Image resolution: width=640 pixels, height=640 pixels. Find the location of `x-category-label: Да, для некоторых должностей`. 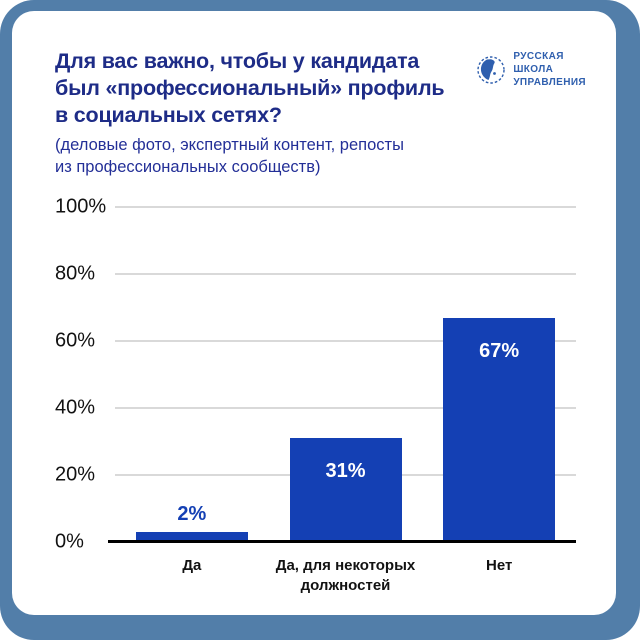

x-category-label: Да, для некоторых должностей is located at coordinates (345, 575).